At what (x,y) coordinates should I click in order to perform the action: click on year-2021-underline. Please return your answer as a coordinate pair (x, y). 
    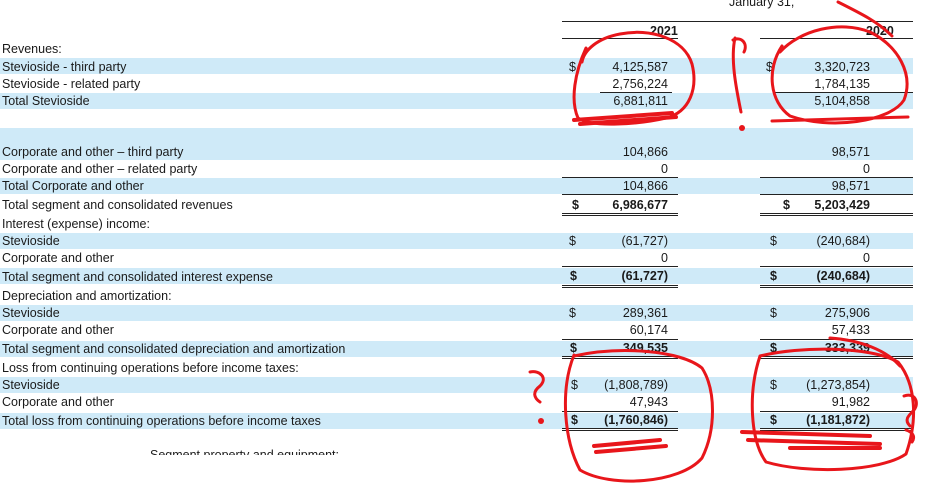
    Looking at the image, I should click on (620, 38).